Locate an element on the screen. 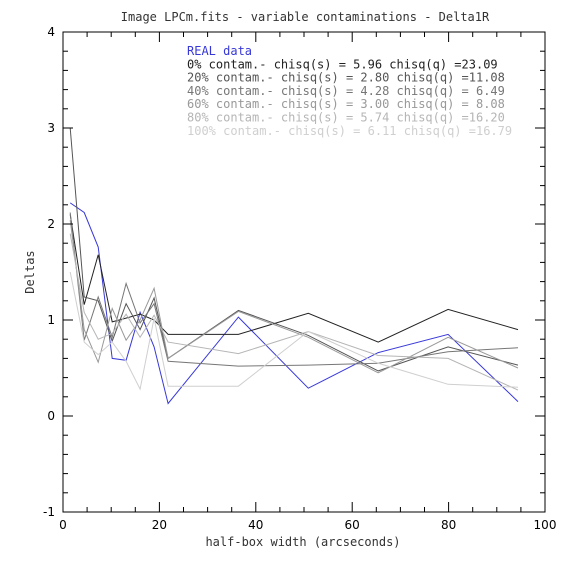 The height and width of the screenshot is (579, 574). x-tick-label: 0 is located at coordinates (63, 525).